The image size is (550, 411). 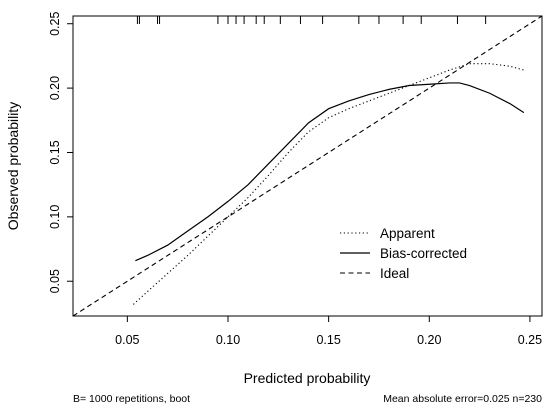 I want to click on legend-label: Ideal, so click(x=394, y=273).